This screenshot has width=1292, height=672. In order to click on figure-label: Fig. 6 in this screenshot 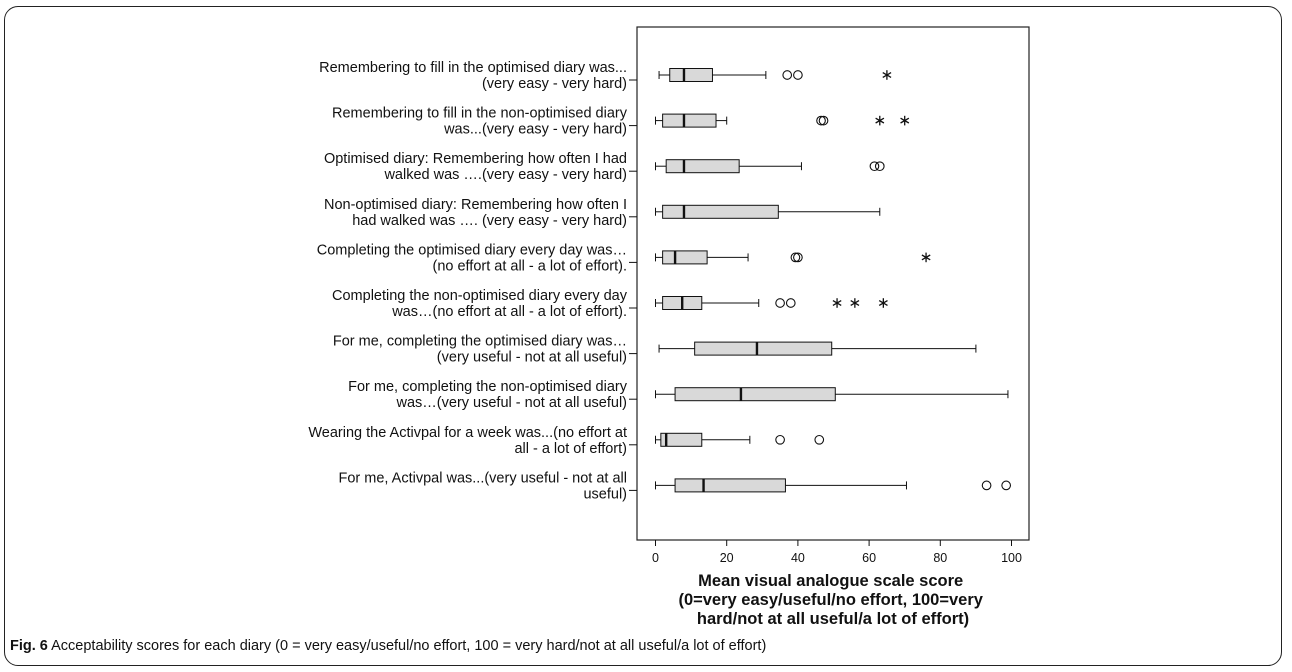, I will do `click(29, 646)`.